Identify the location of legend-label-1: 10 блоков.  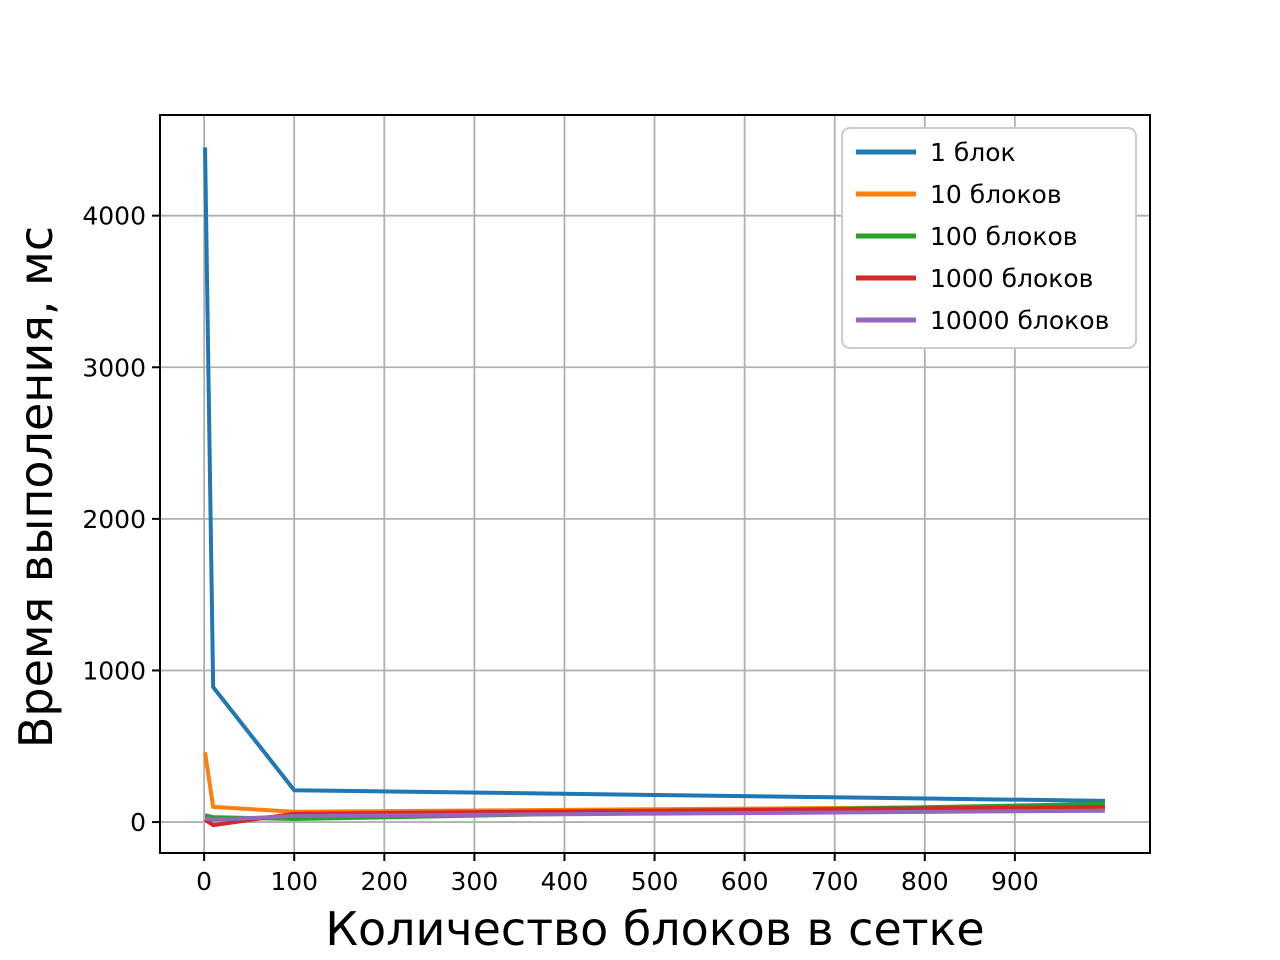
(996, 194).